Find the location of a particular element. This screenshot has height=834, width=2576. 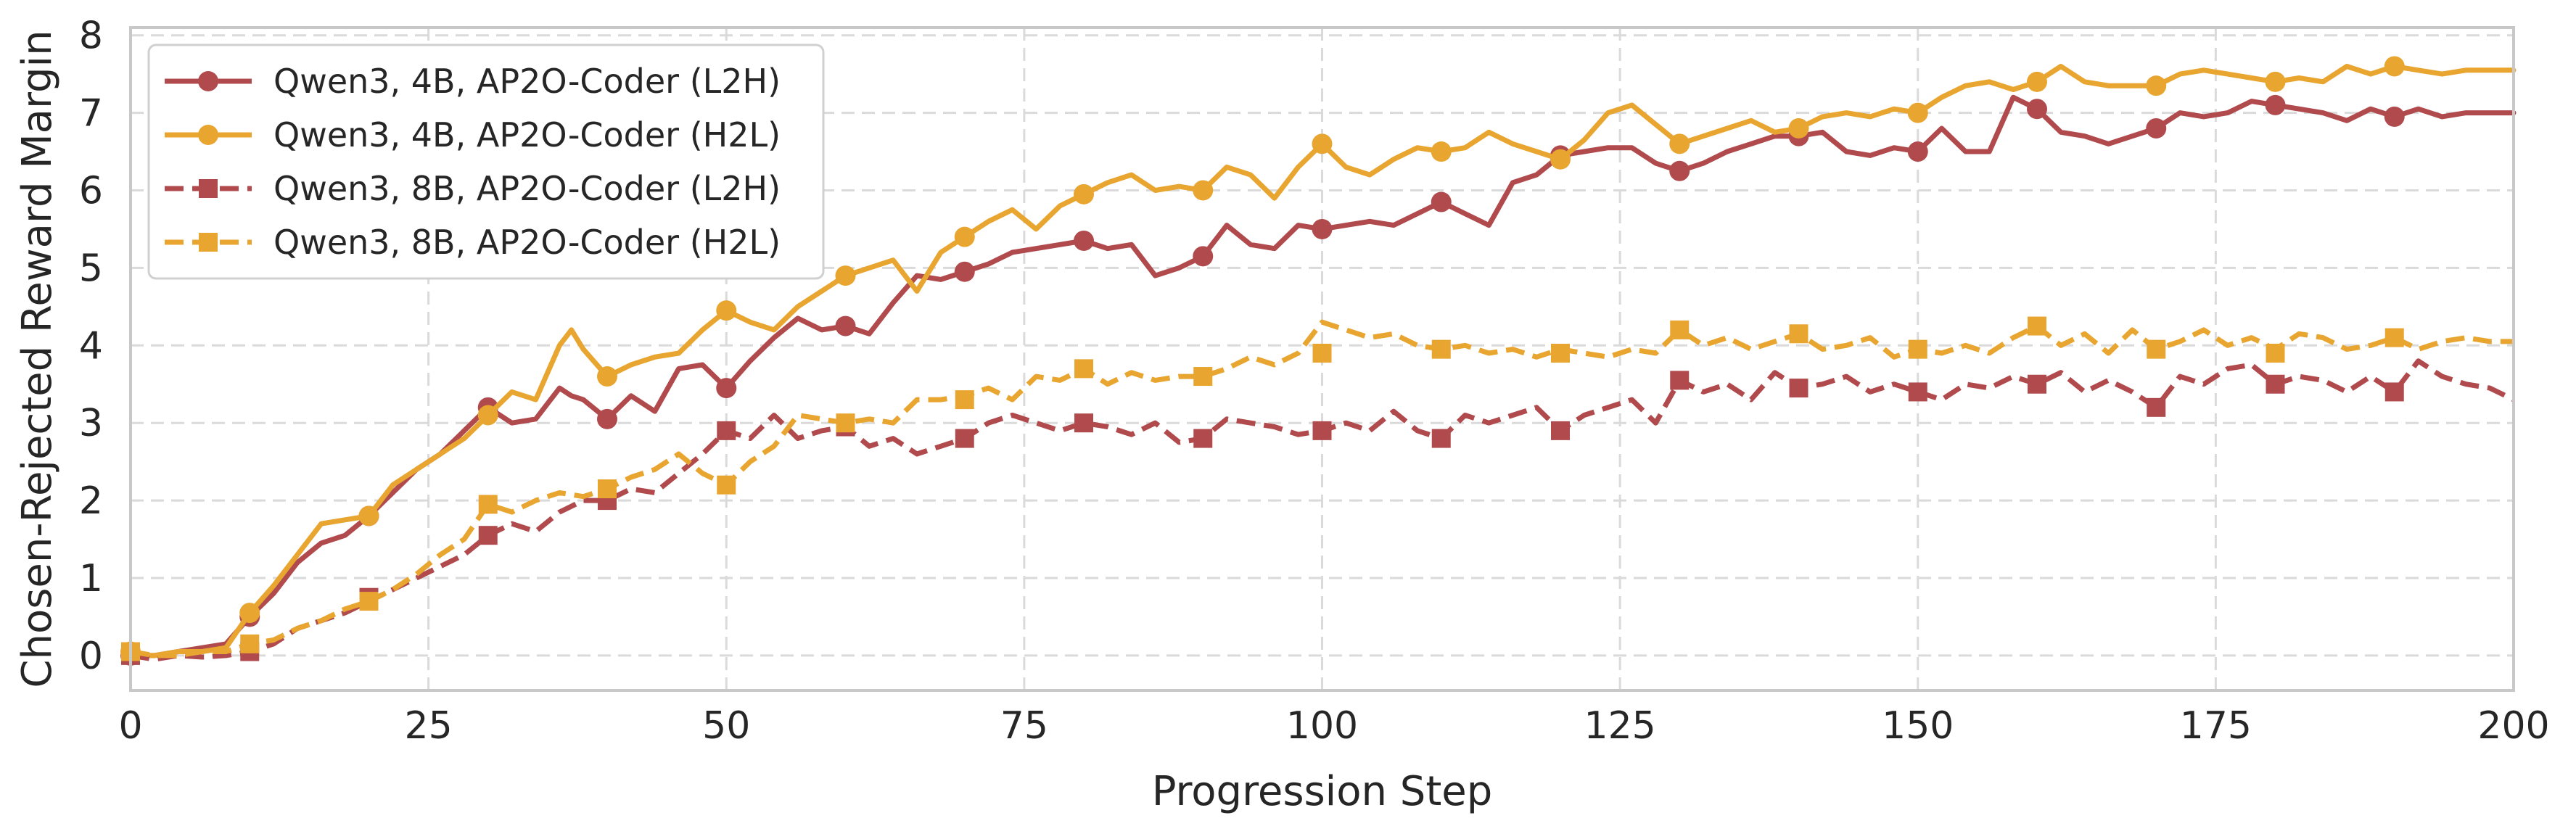

legend-entry: Qwen3, 4B, AP2O-Coder (L2H) is located at coordinates (473, 81).